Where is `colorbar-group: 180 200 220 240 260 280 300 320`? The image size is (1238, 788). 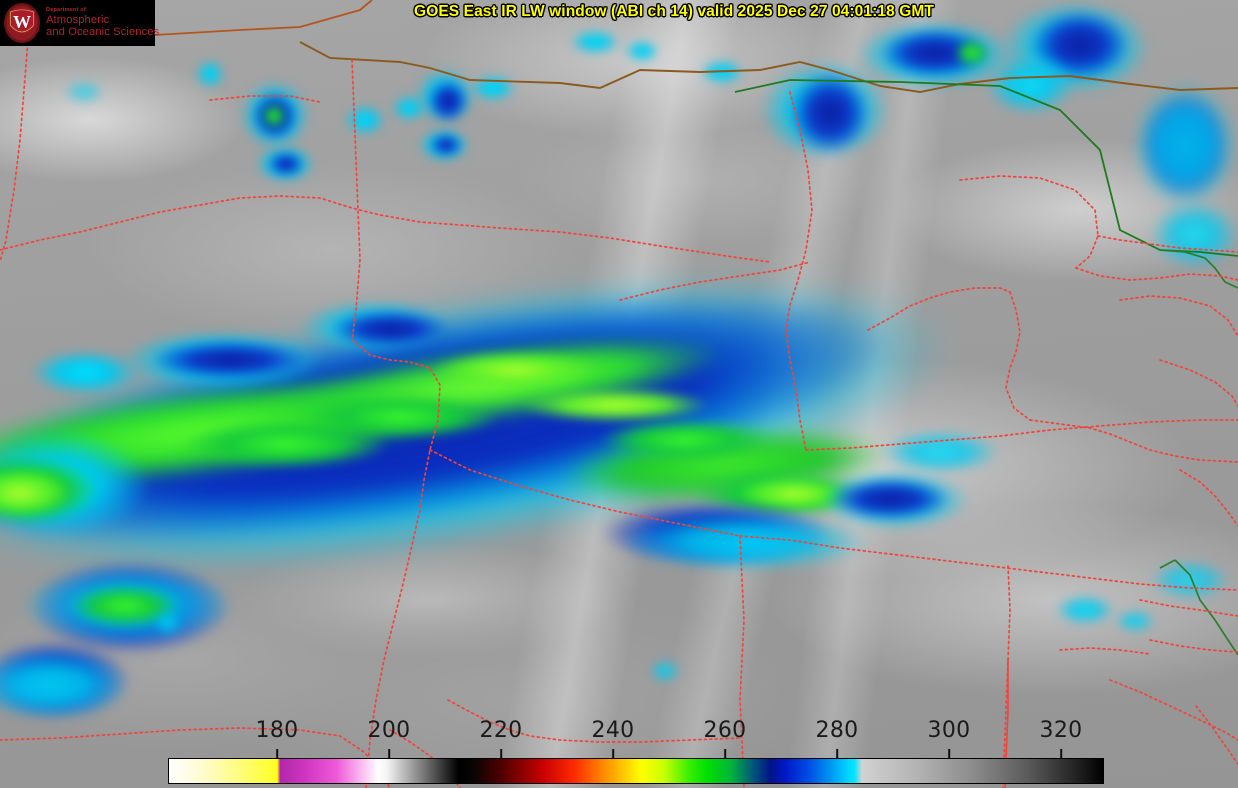
colorbar-group: 180 200 220 240 260 280 300 320 is located at coordinates (619, 753).